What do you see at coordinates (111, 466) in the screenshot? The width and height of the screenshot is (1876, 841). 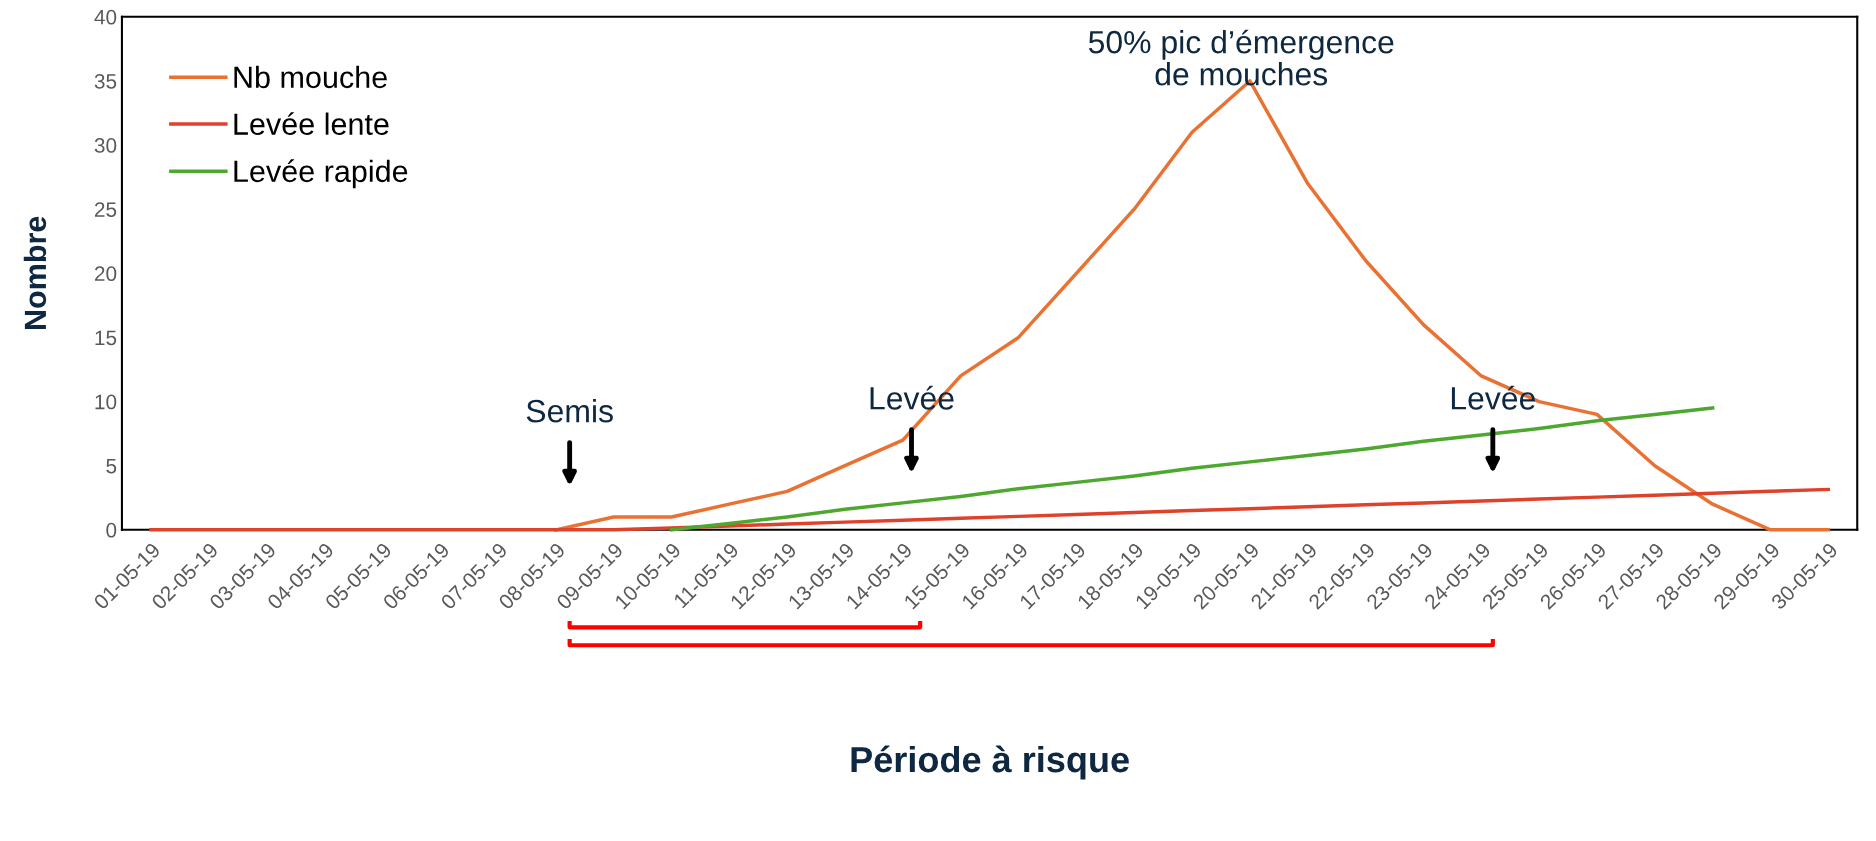 I see `y-tick-label: 5` at bounding box center [111, 466].